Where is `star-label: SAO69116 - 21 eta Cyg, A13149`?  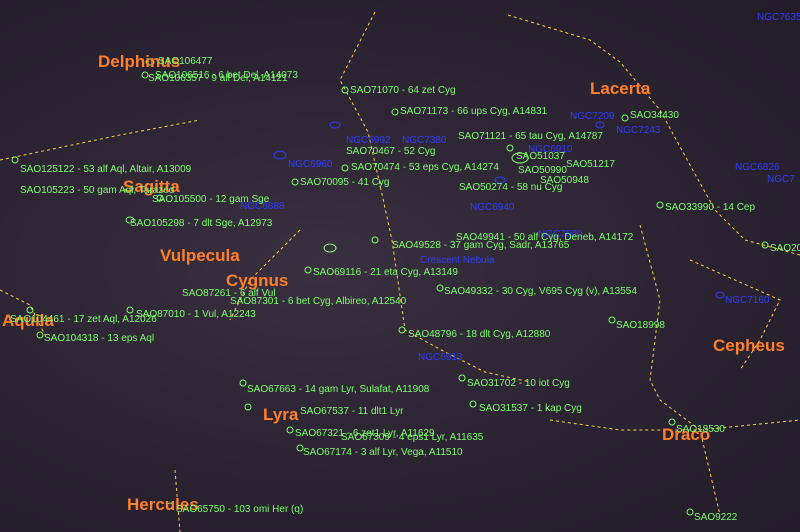
star-label: SAO69116 - 21 eta Cyg, A13149 is located at coordinates (385, 272).